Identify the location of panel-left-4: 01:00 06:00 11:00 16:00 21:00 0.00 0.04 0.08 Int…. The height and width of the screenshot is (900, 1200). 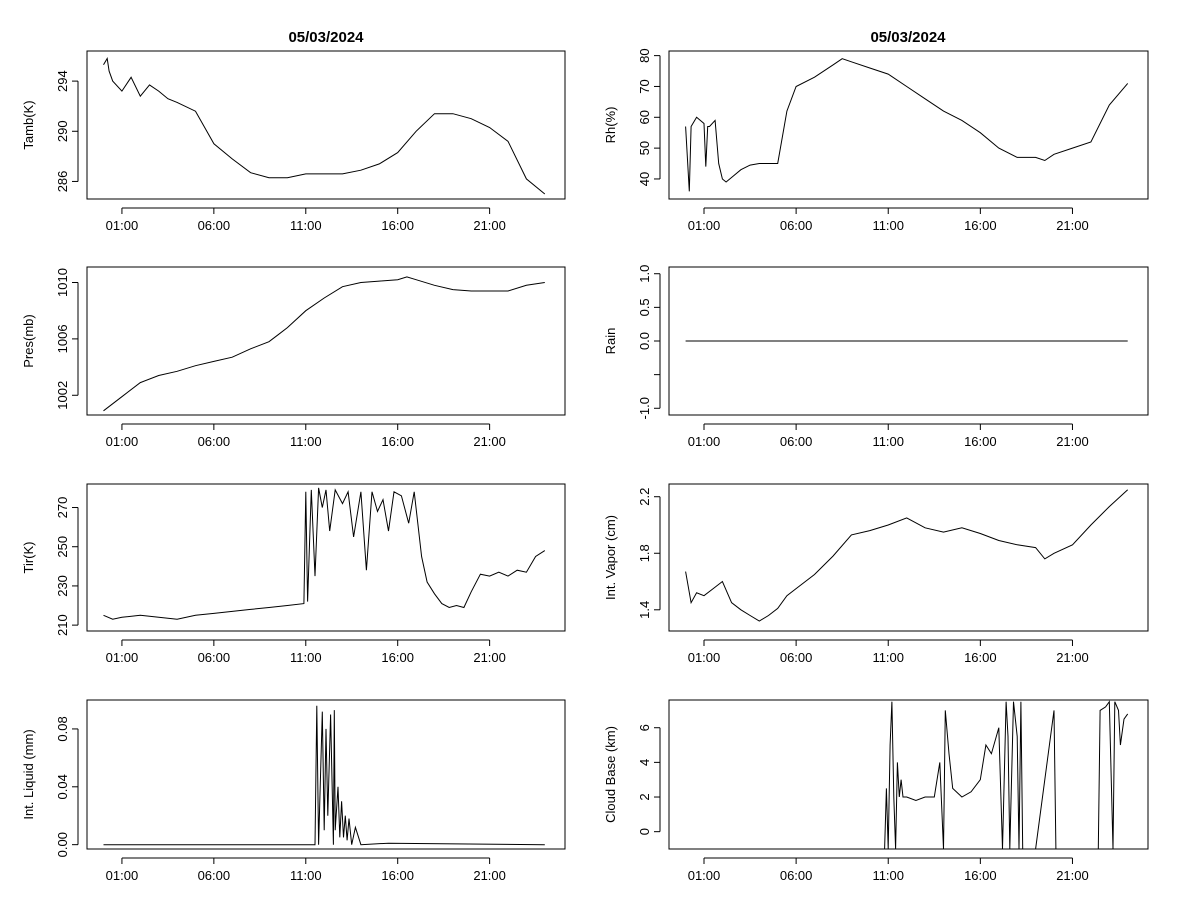
(293, 791).